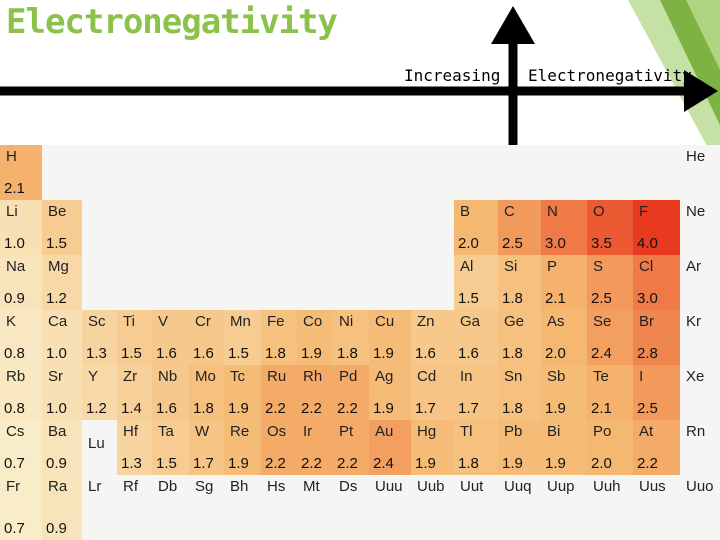 The width and height of the screenshot is (720, 540). I want to click on element-symbol: Db, so click(168, 486).